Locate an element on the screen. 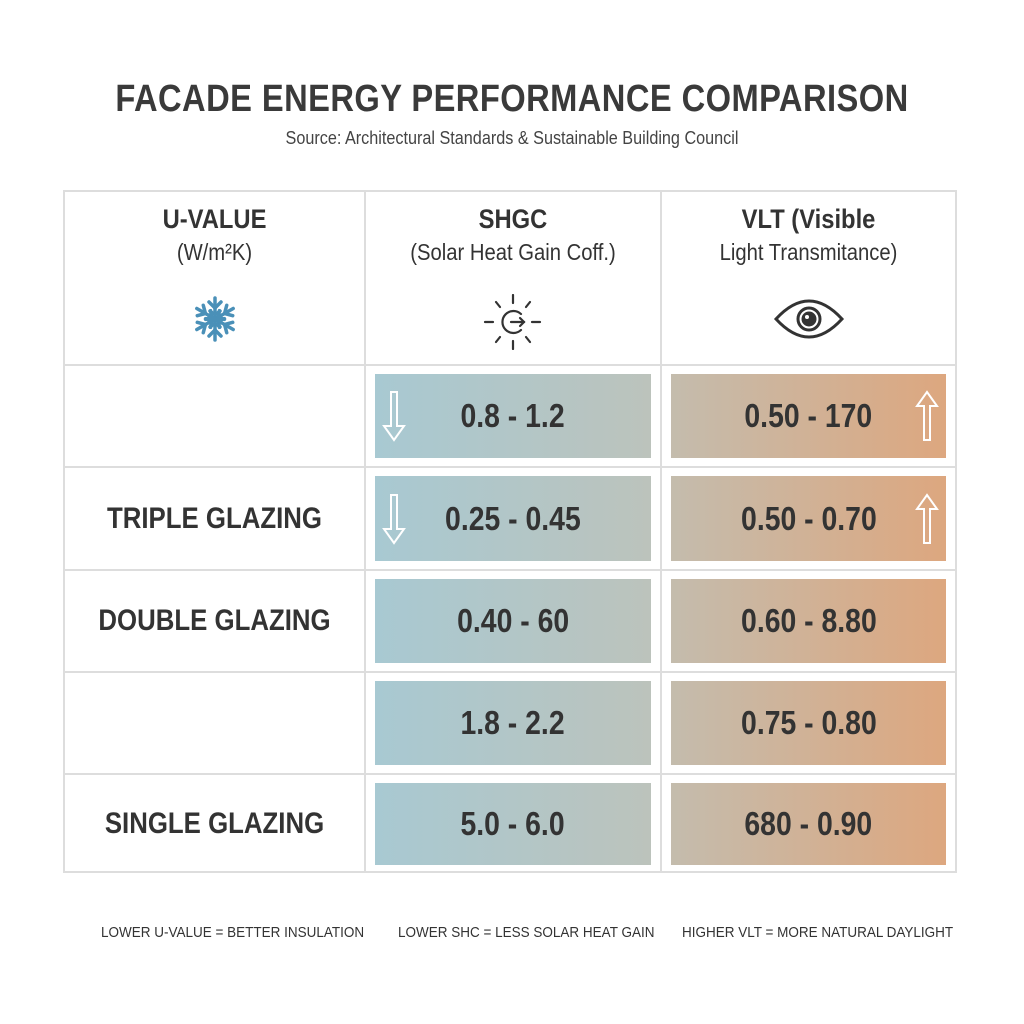  vlt-value: 0.60 - 8.80 is located at coordinates (808, 620).